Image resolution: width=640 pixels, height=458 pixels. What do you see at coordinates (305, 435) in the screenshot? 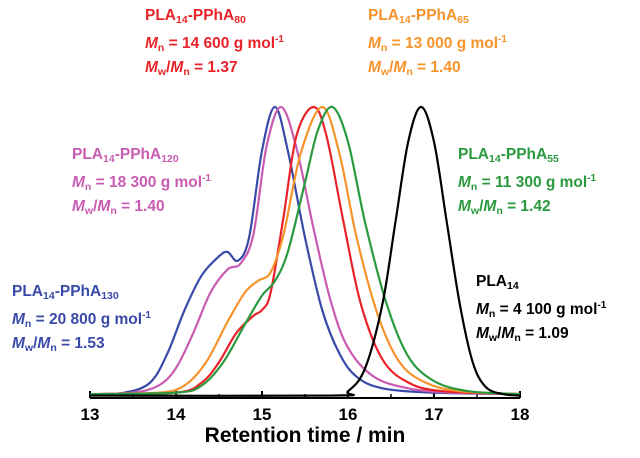
I see `x-axis-title: Retention time / min` at bounding box center [305, 435].